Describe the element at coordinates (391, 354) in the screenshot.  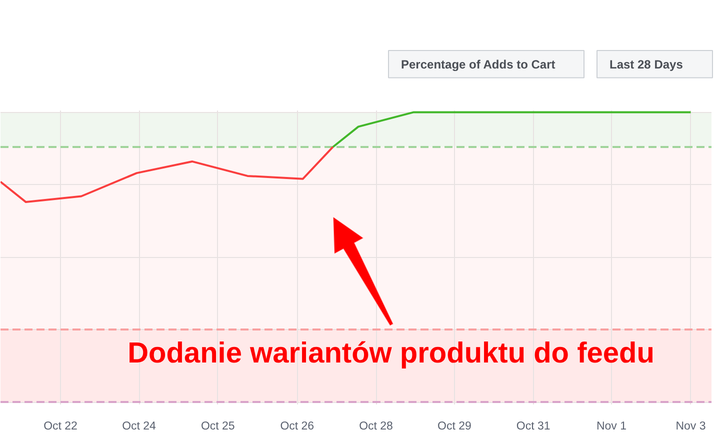
I see `annotation: Dodanie wariantów produktu do feedu` at that location.